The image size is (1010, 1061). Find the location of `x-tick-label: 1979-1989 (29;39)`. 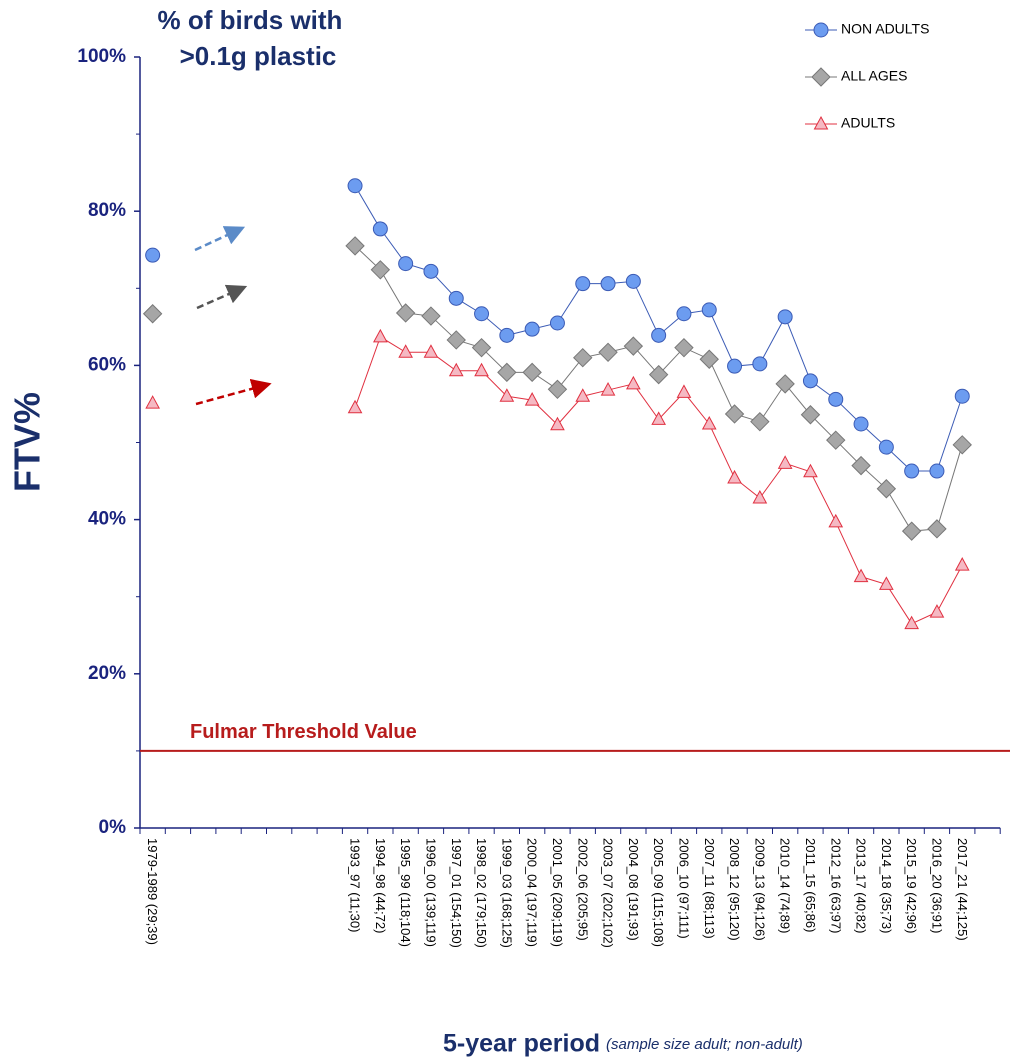

x-tick-label: 1979-1989 (29;39) is located at coordinates (152, 891).